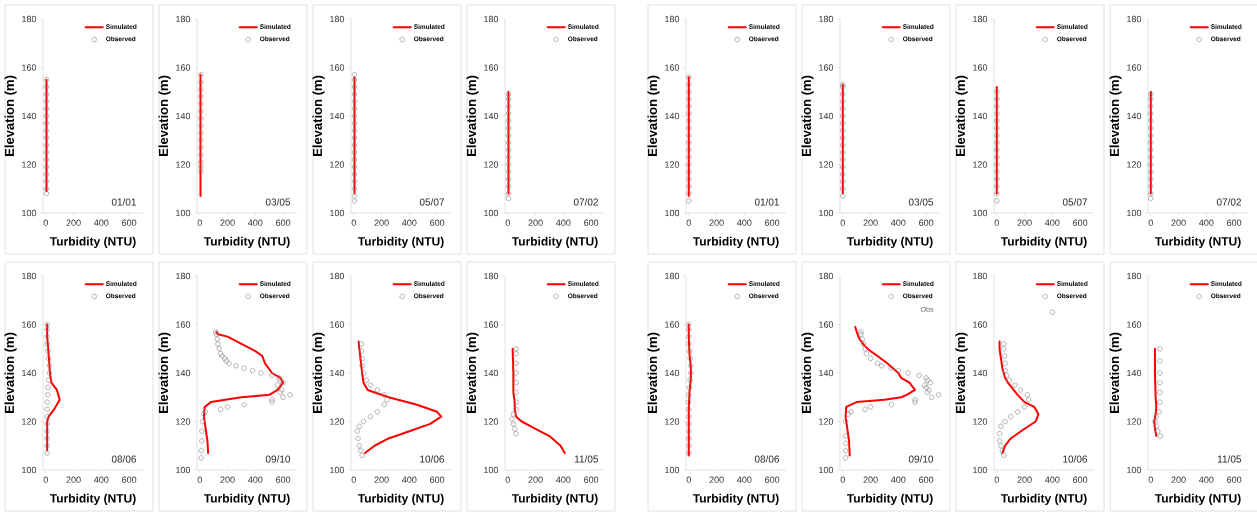 This screenshot has width=1257, height=515. Describe the element at coordinates (183, 373) in the screenshot. I see `y-tick-label: 140` at that location.